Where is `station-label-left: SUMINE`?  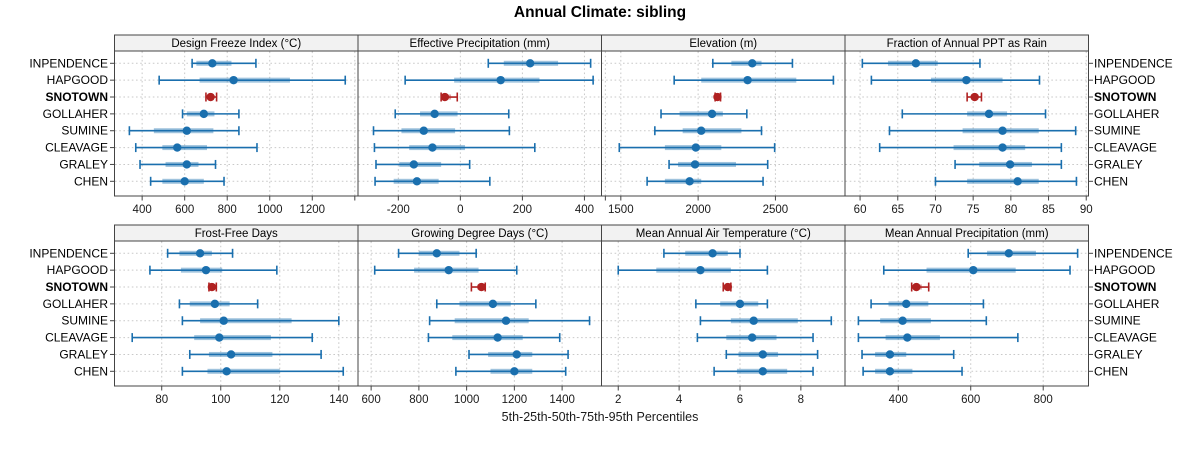
station-label-left: SUMINE is located at coordinates (84, 131).